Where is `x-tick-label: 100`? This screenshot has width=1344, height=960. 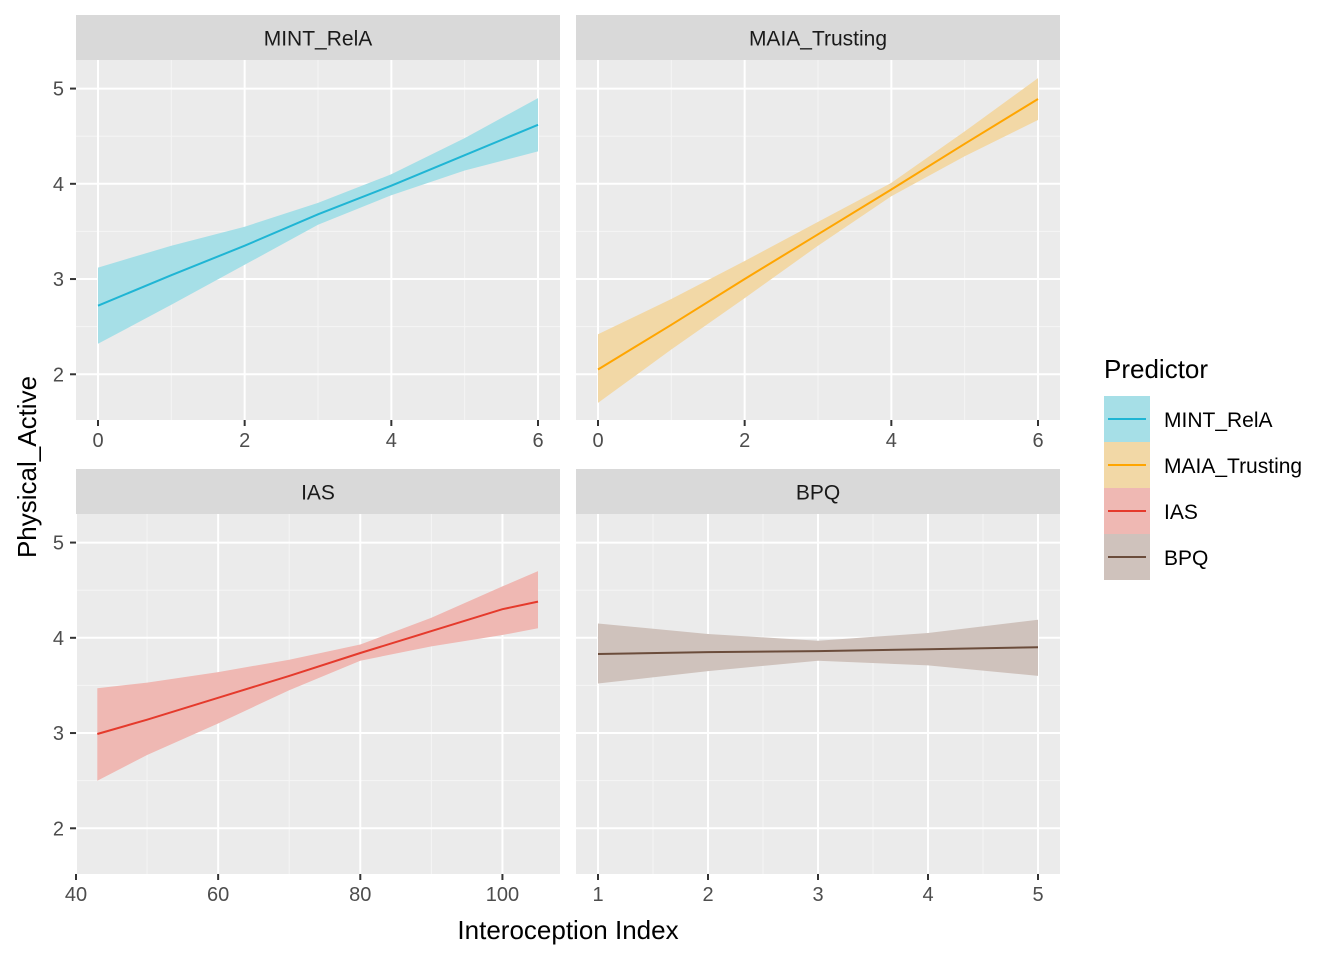 x-tick-label: 100 is located at coordinates (502, 895).